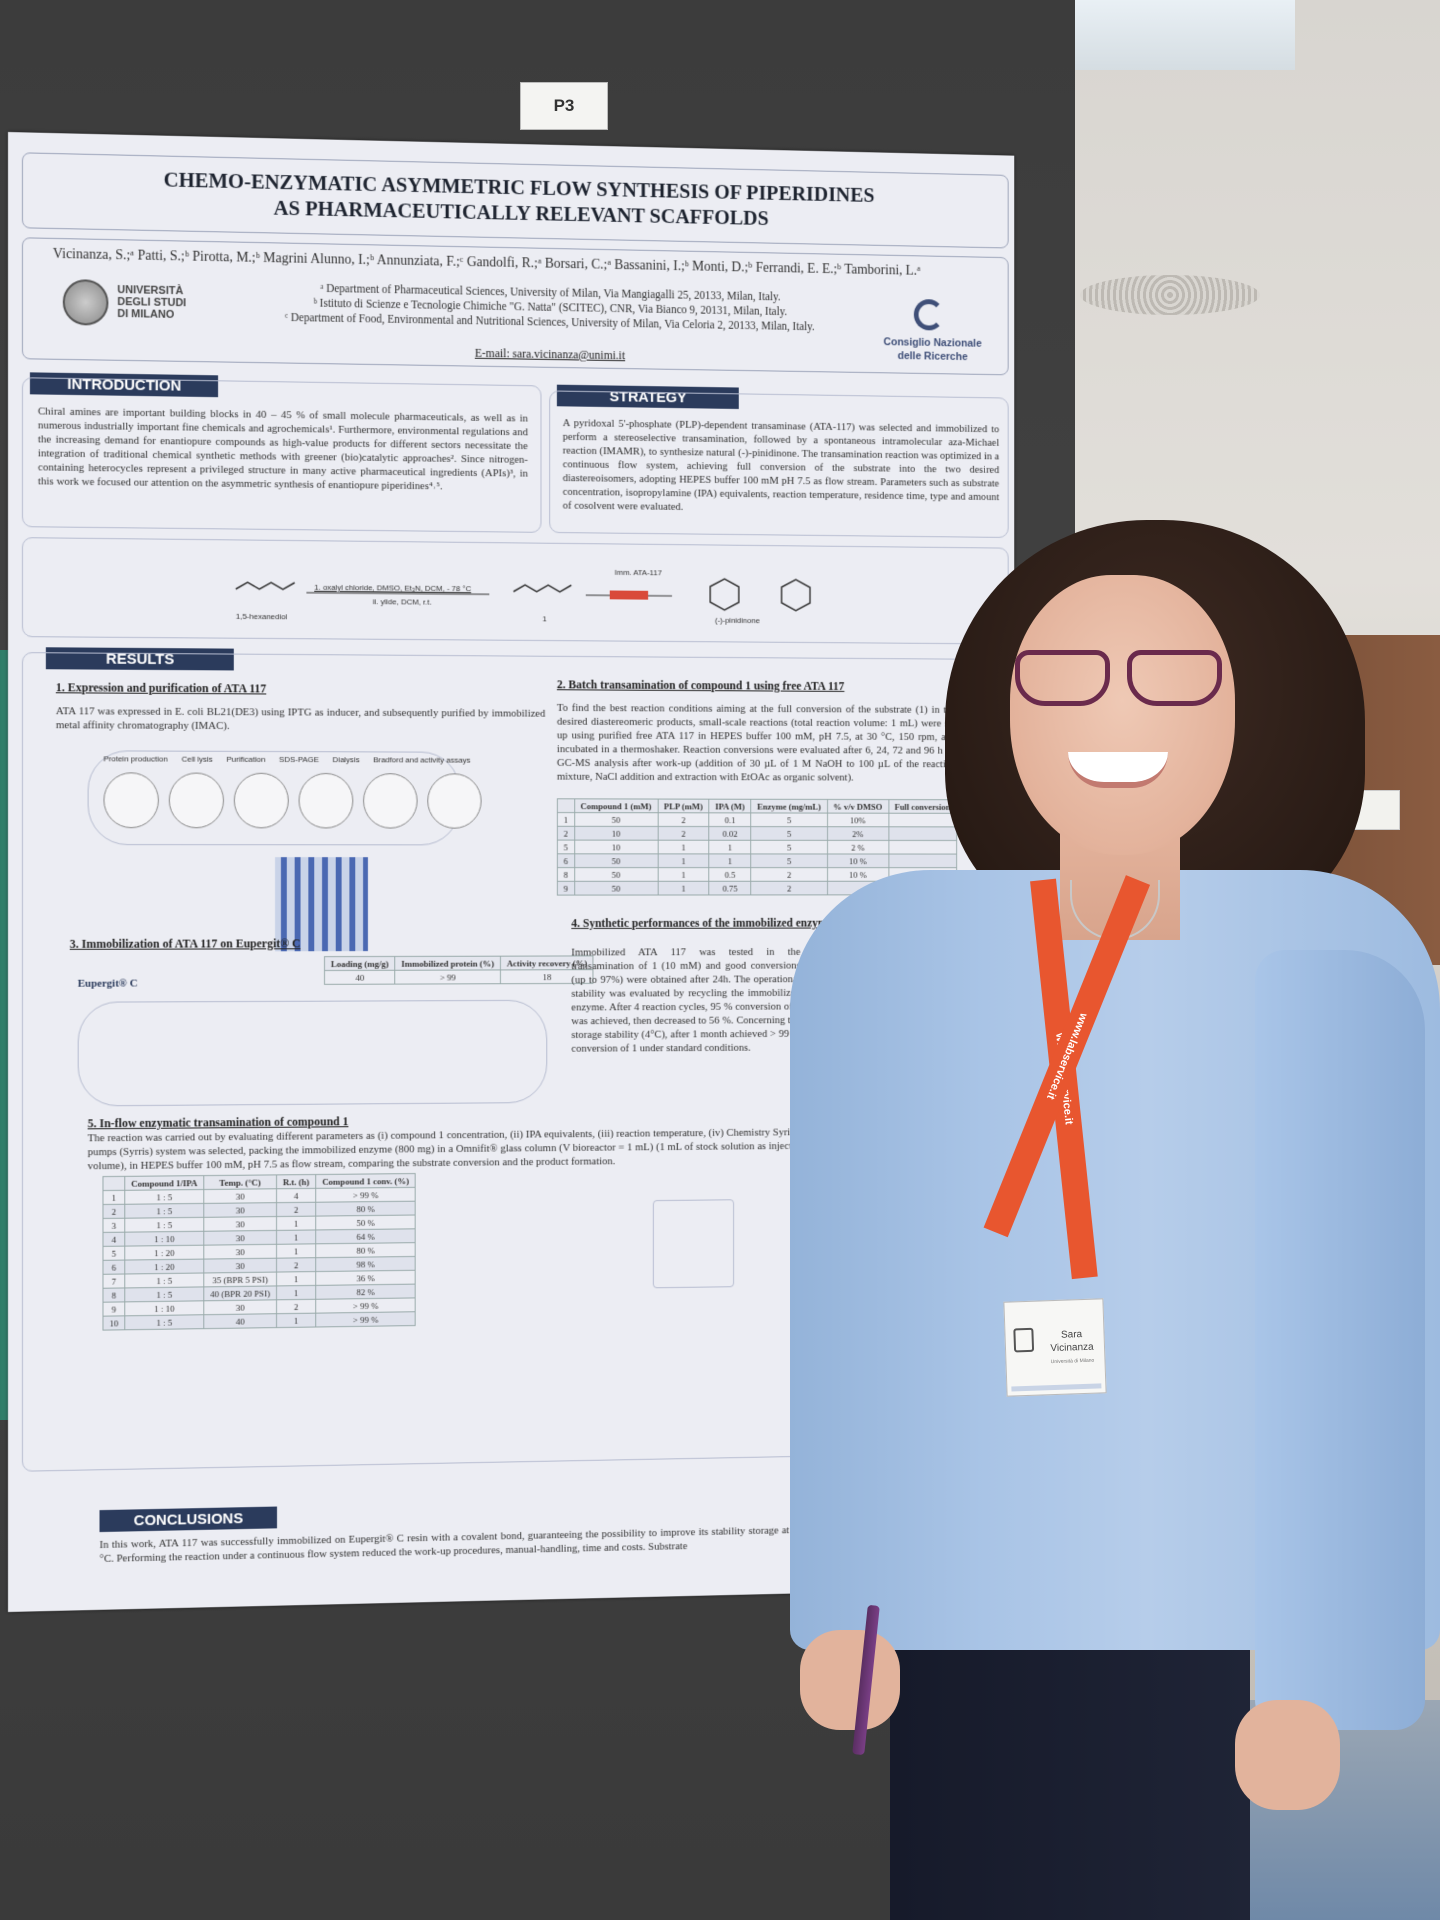 This screenshot has height=1920, width=1440. I want to click on badge-name: Sara Vicinanza, so click(1071, 1341).